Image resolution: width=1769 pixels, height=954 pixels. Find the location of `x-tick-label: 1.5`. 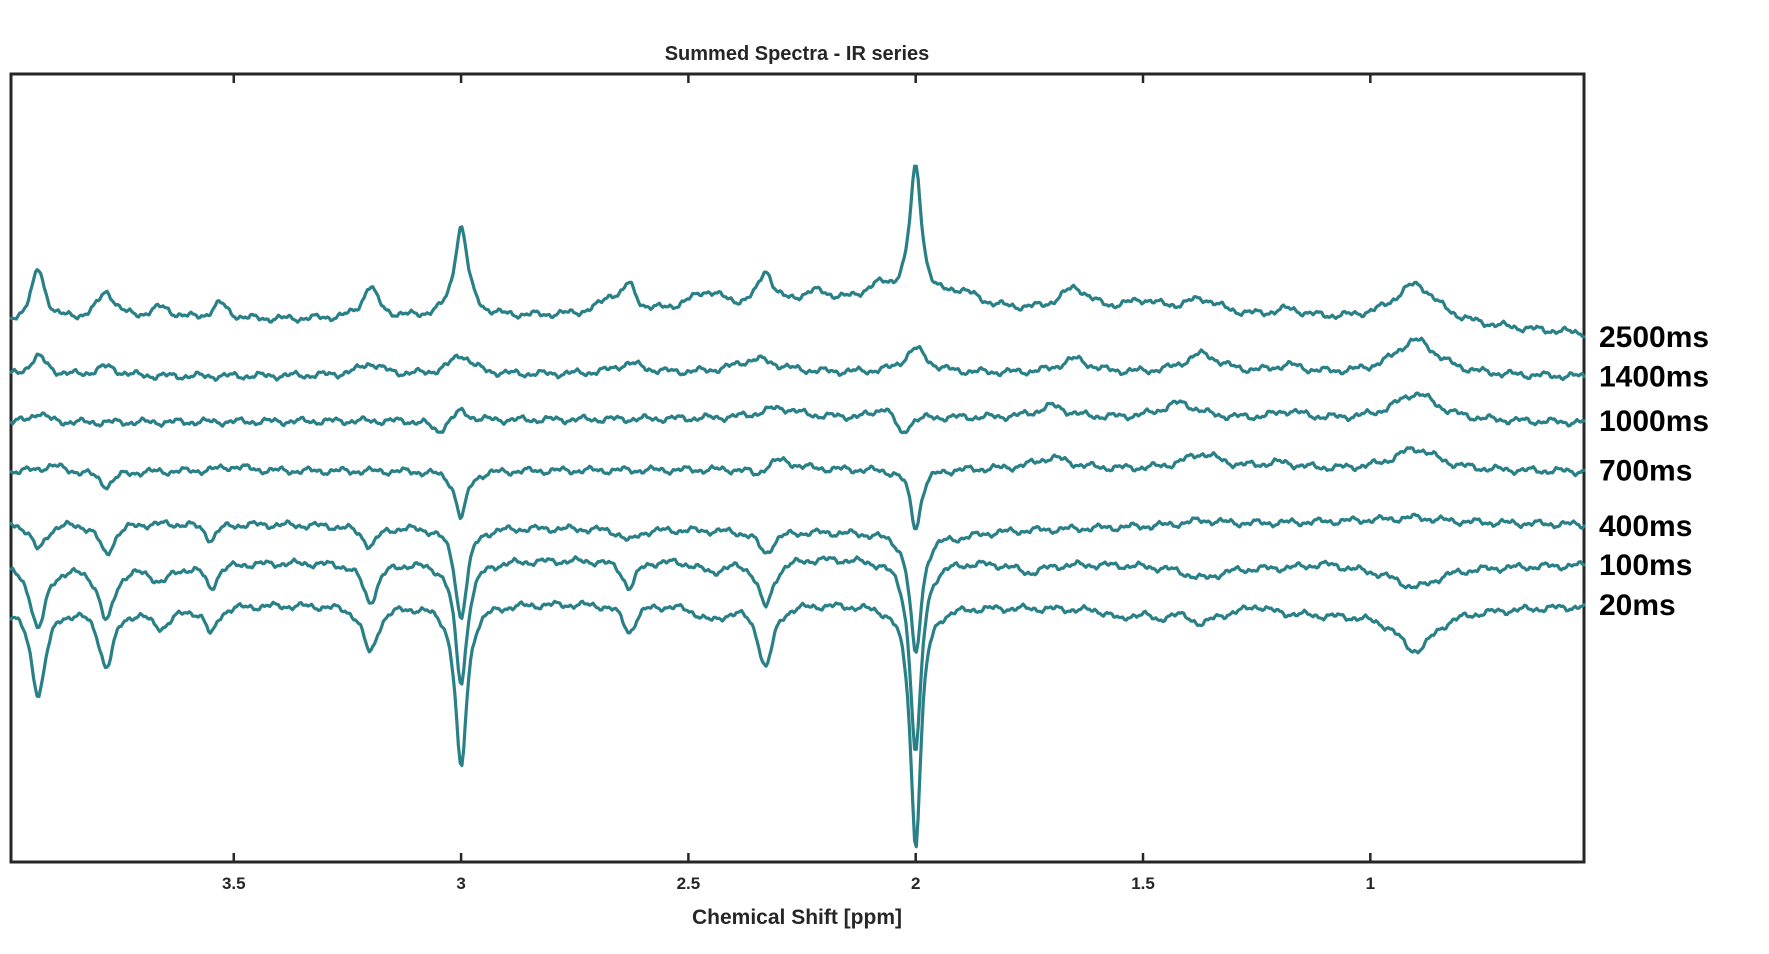

x-tick-label: 1.5 is located at coordinates (1143, 883).